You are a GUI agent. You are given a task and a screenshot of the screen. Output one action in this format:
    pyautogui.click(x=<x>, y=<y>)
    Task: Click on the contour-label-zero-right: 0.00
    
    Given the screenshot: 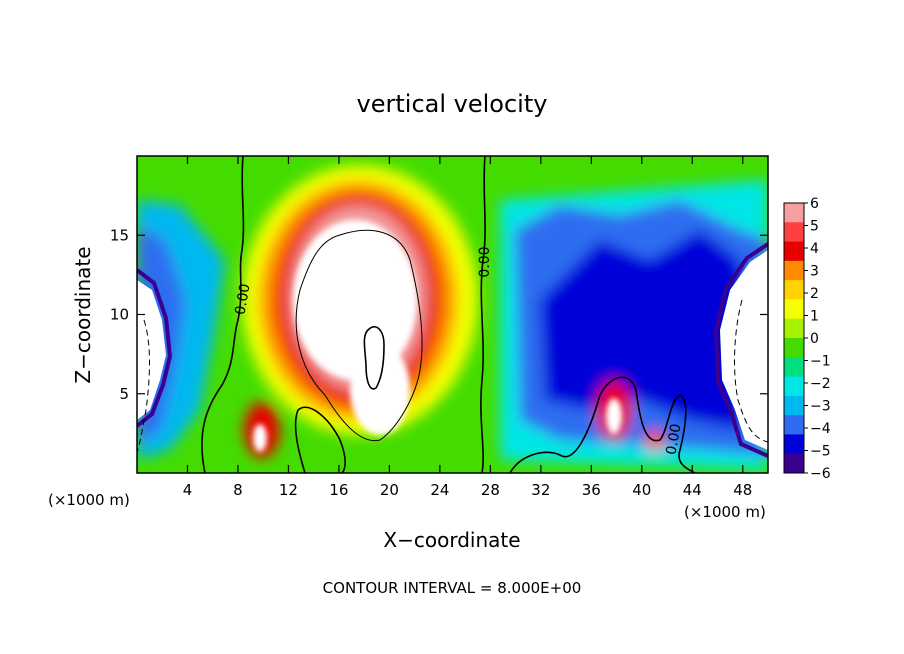 What is the action you would take?
    pyautogui.click(x=673, y=439)
    